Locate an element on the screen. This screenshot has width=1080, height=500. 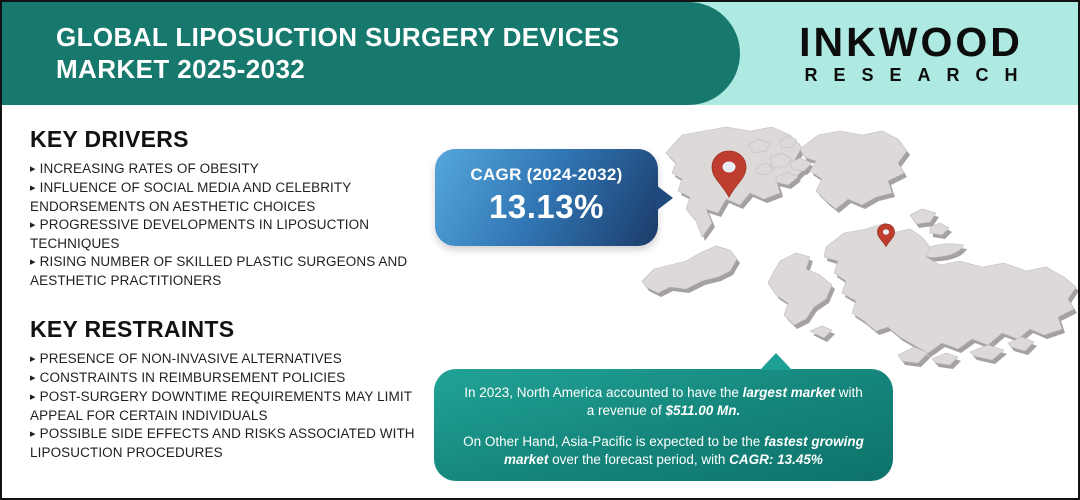
landmass-eurasia is located at coordinates (950, 288).